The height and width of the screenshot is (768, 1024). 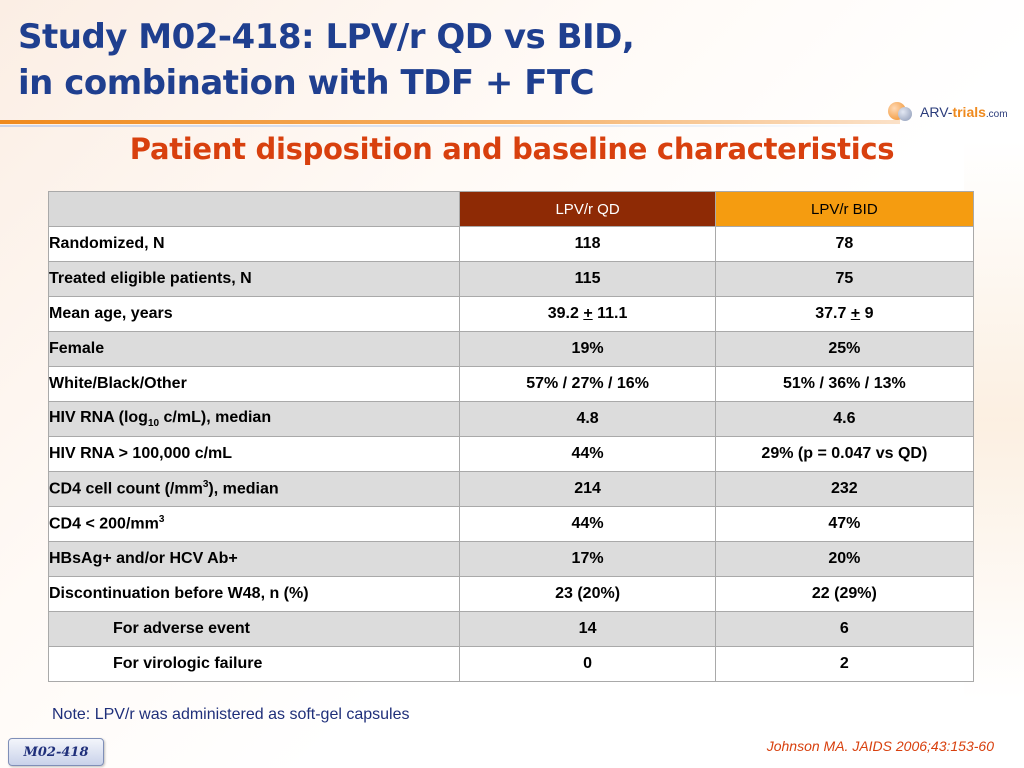 I want to click on qd-mean: 39.2, so click(x=563, y=313).